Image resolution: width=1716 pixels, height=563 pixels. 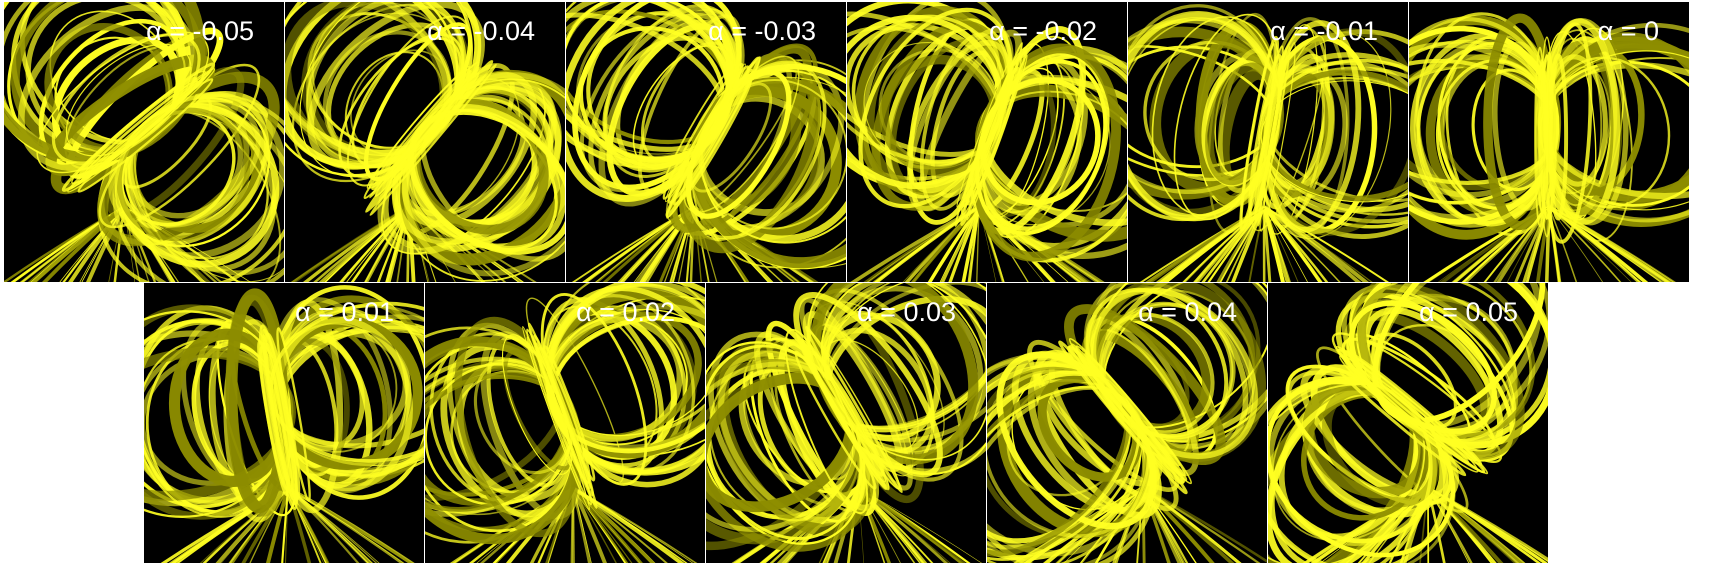 I want to click on alpha-label: α = -0.01, so click(x=1324, y=31).